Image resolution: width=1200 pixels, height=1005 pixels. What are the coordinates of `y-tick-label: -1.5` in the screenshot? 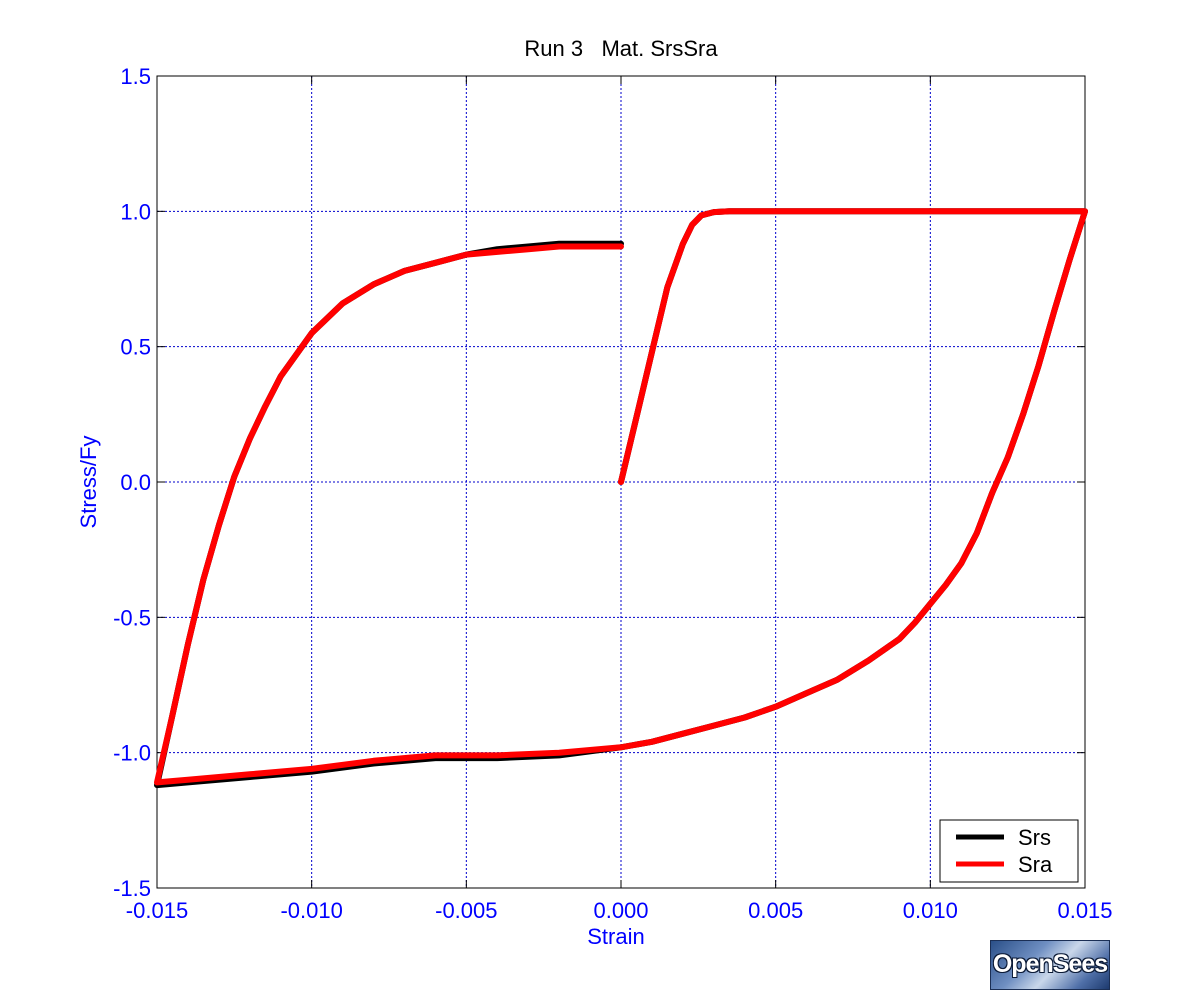 It's located at (132, 888).